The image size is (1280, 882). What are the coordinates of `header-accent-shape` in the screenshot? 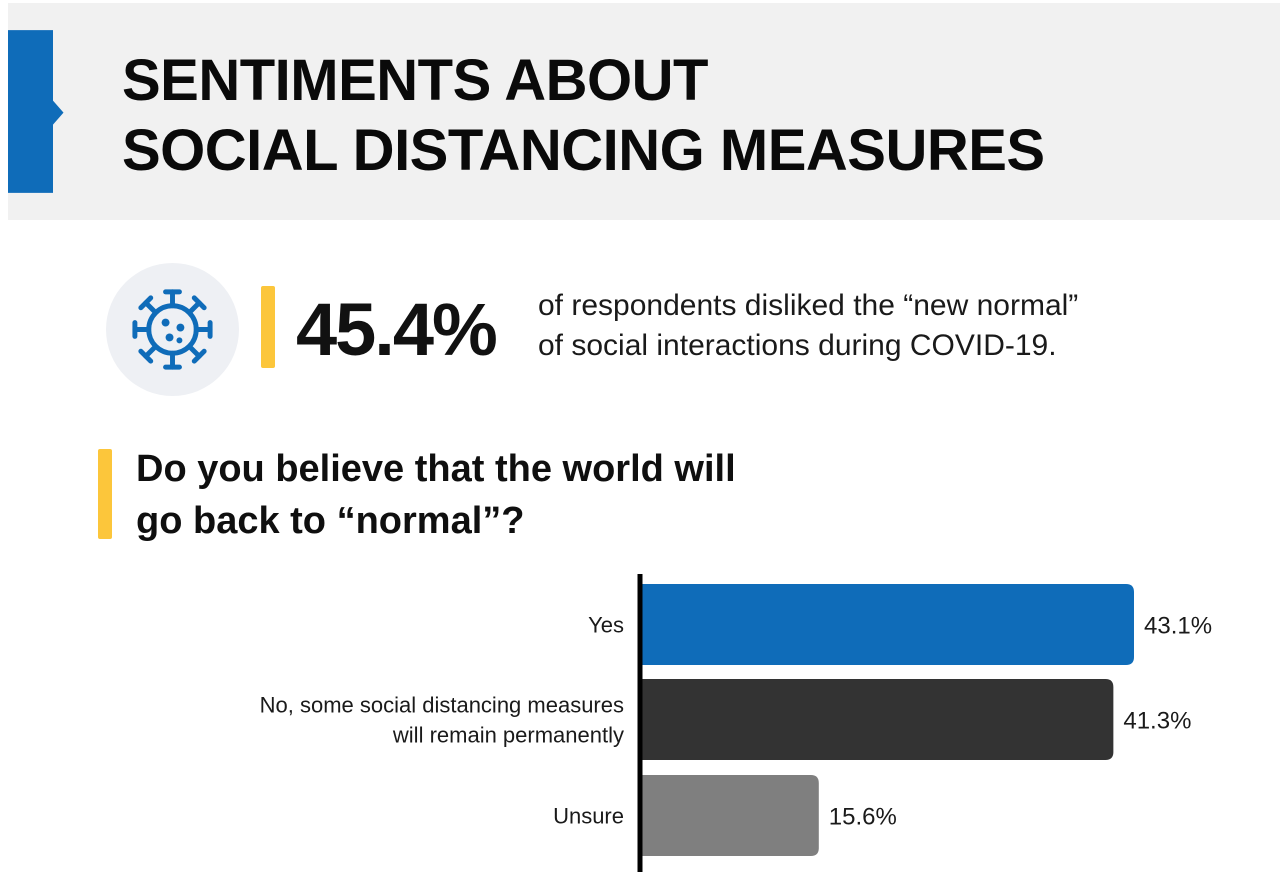 It's located at (36, 111).